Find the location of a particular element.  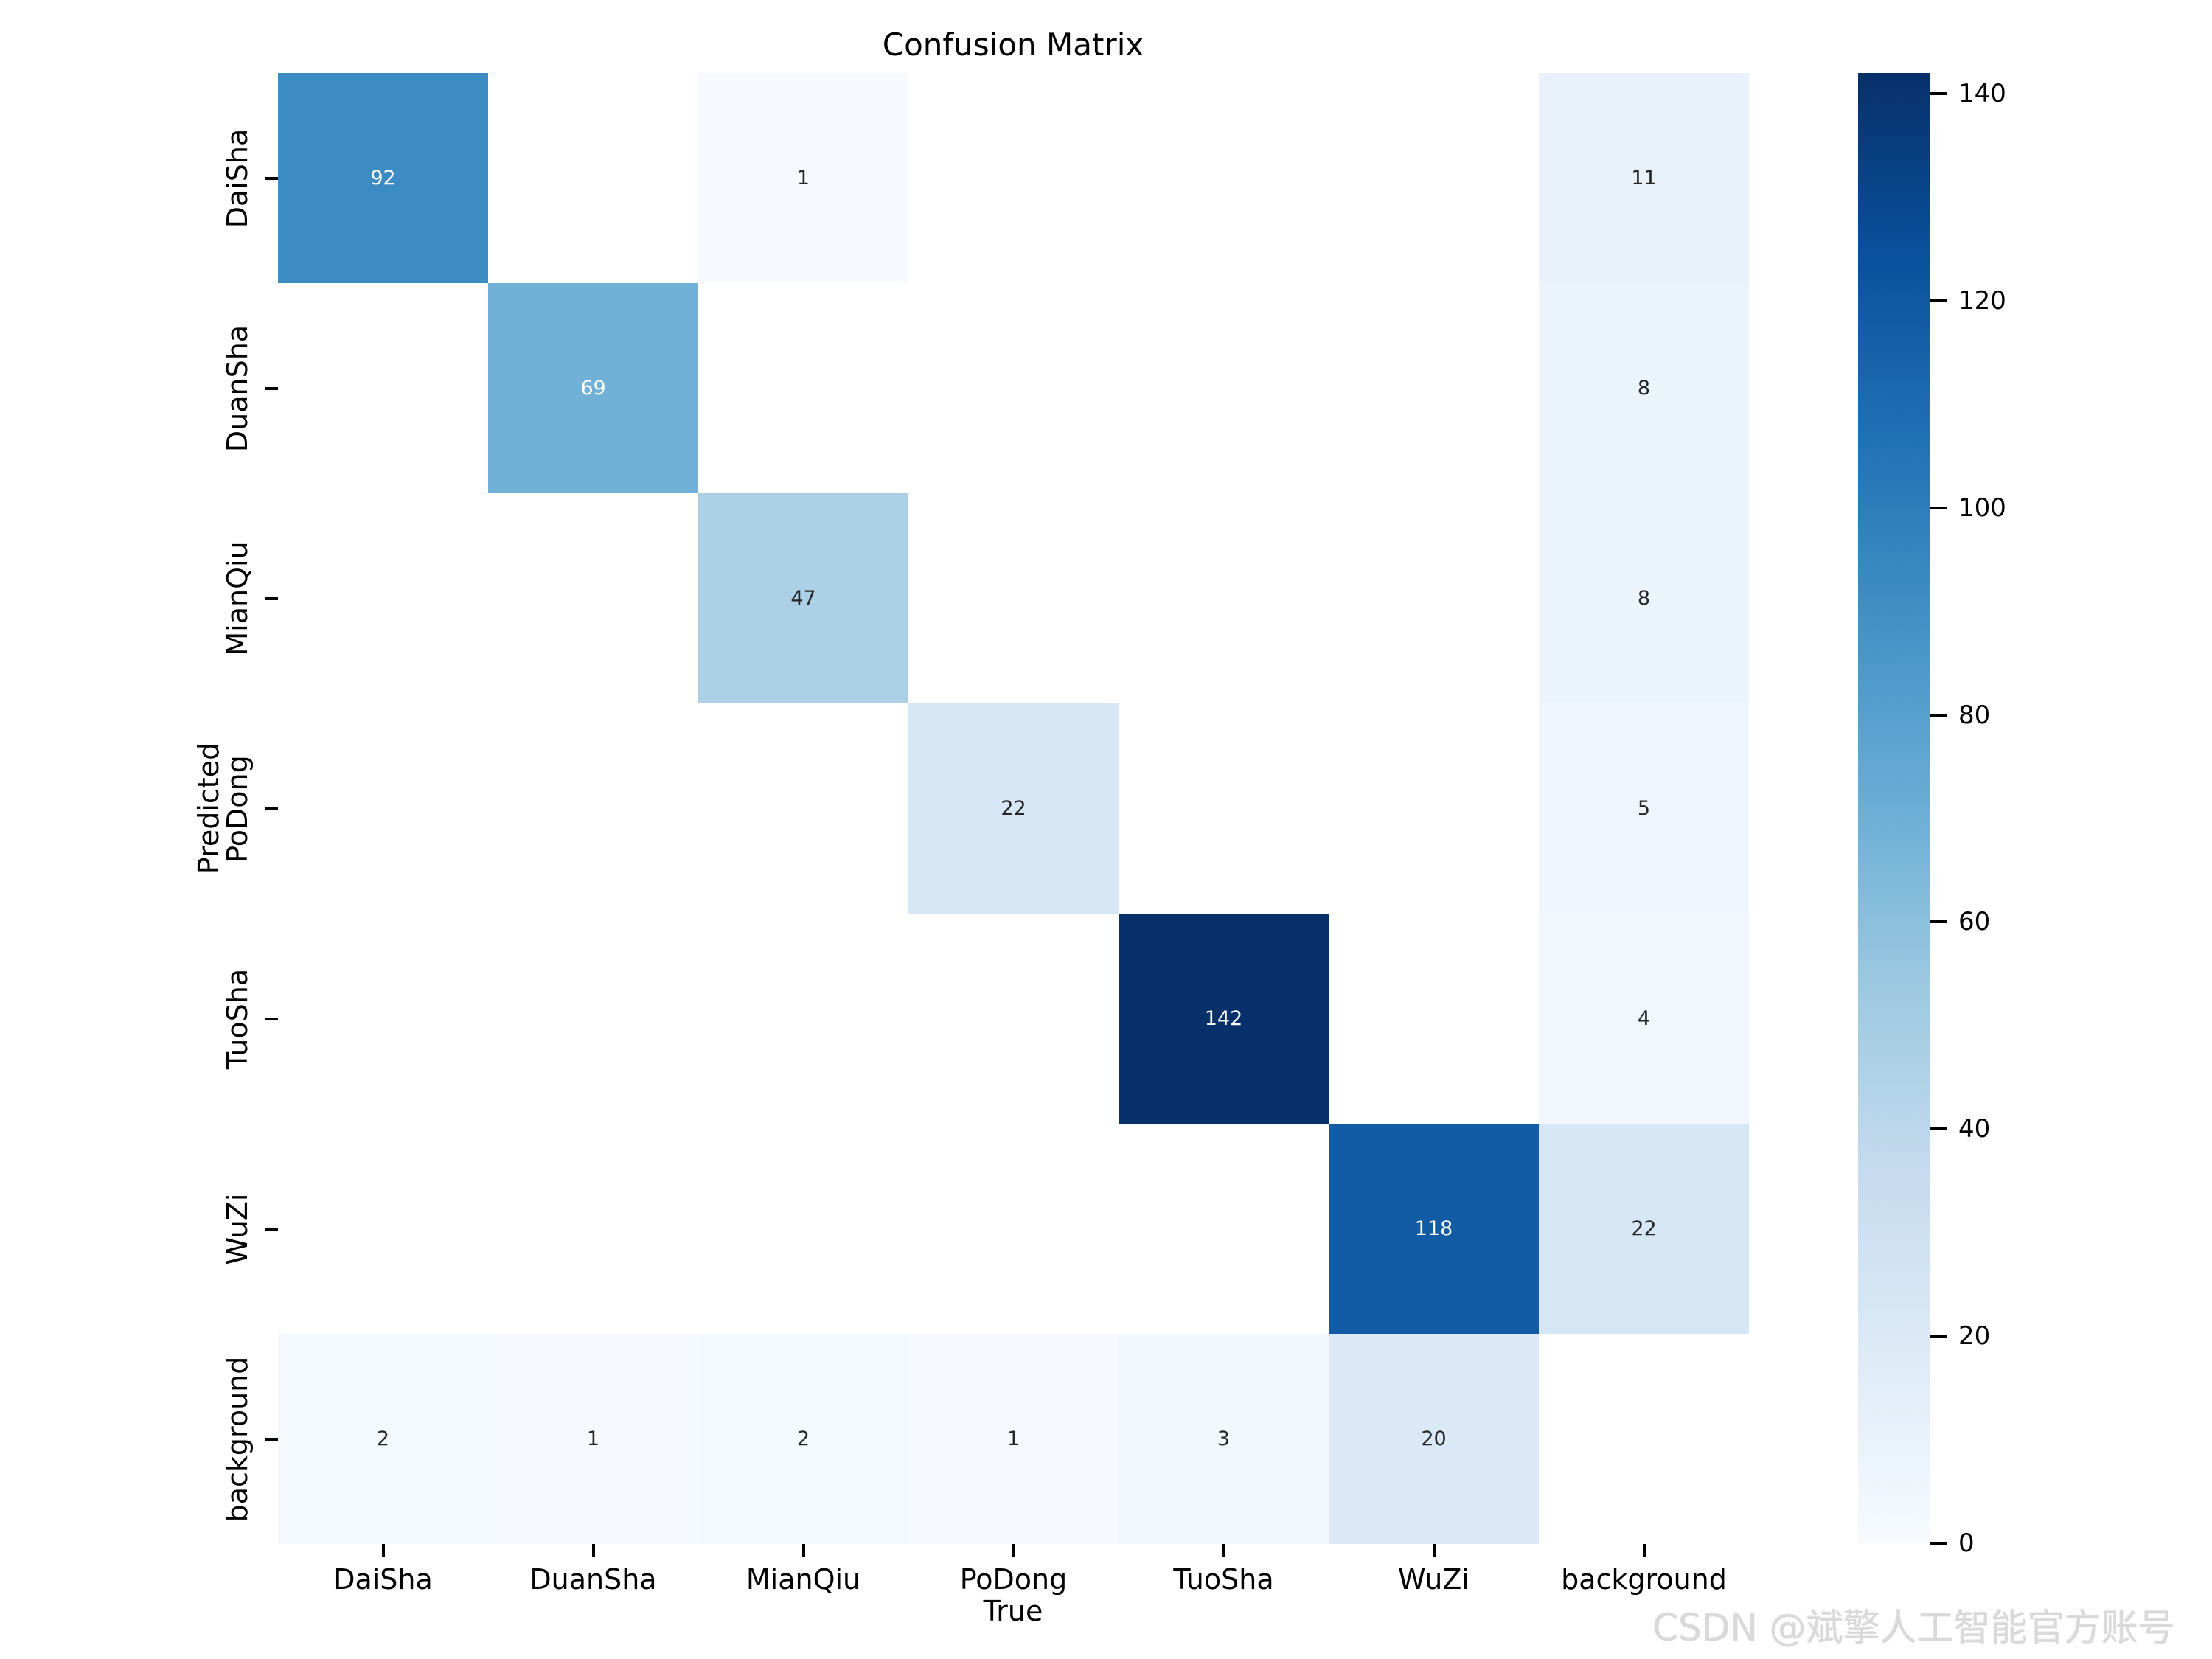

cell-value: 69 is located at coordinates (593, 388).